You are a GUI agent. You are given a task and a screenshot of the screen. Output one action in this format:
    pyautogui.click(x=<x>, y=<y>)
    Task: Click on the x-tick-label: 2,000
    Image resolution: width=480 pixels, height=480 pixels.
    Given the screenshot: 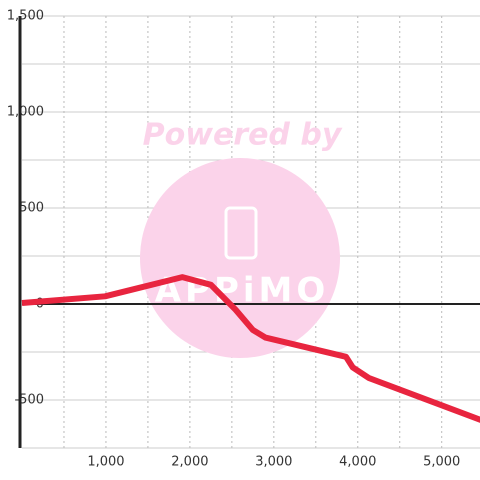 What is the action you would take?
    pyautogui.click(x=189, y=462)
    